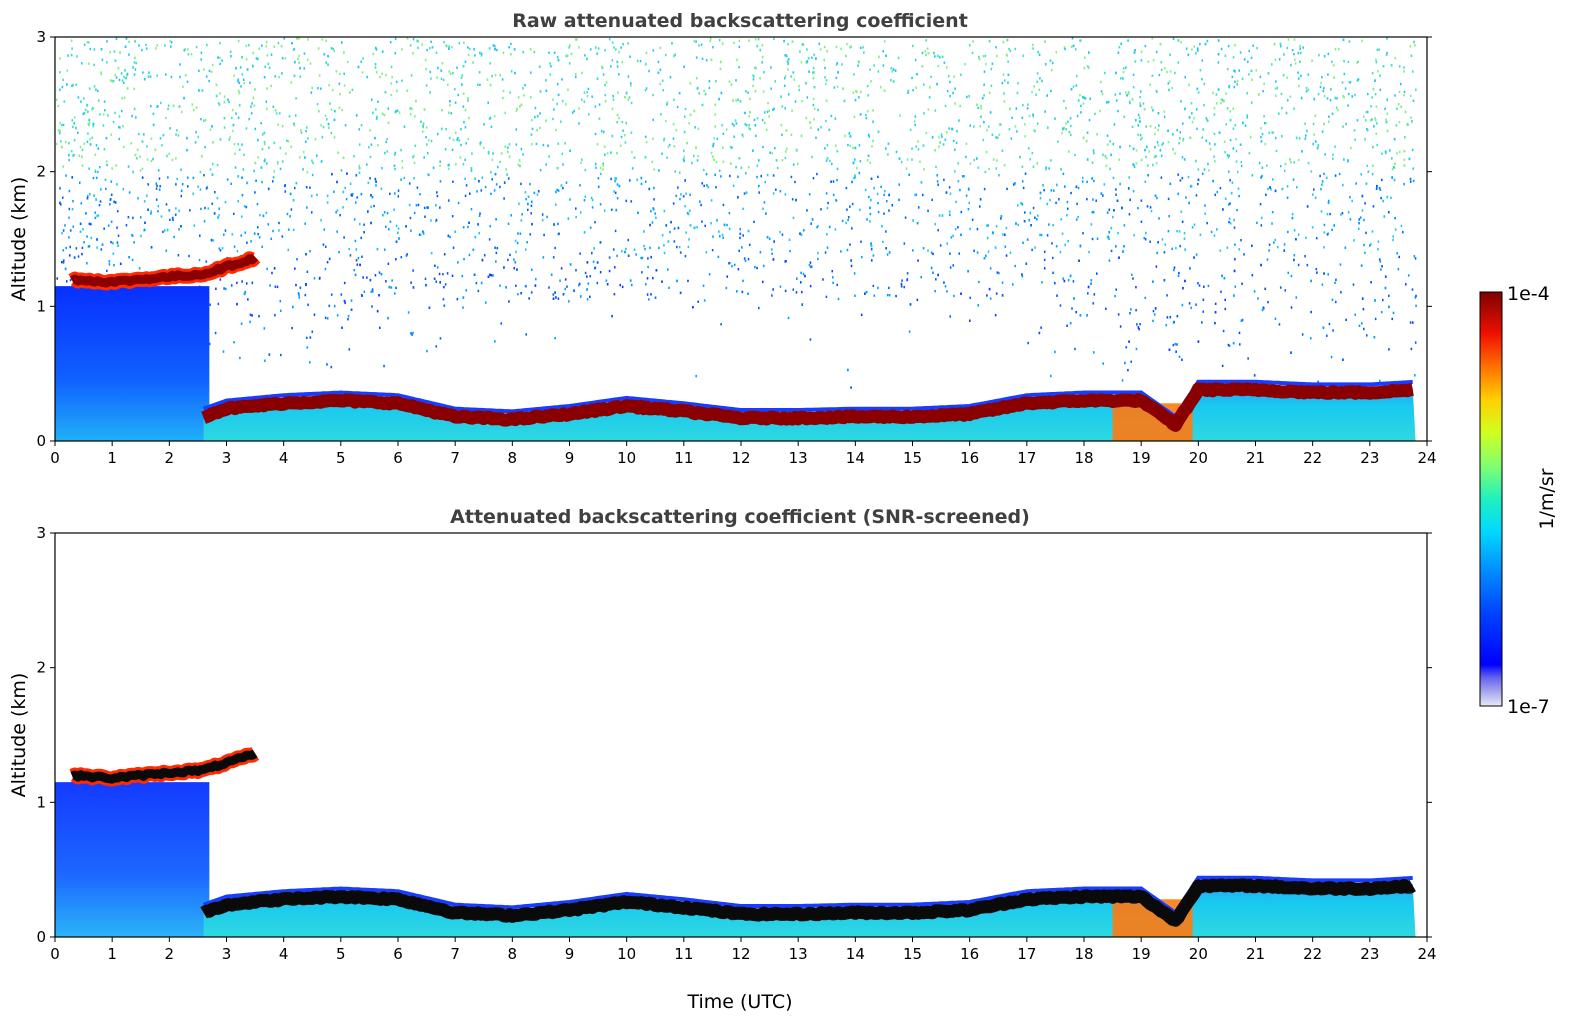 The width and height of the screenshot is (1595, 1020). What do you see at coordinates (1141, 954) in the screenshot?
I see `x-tick-label: 19` at bounding box center [1141, 954].